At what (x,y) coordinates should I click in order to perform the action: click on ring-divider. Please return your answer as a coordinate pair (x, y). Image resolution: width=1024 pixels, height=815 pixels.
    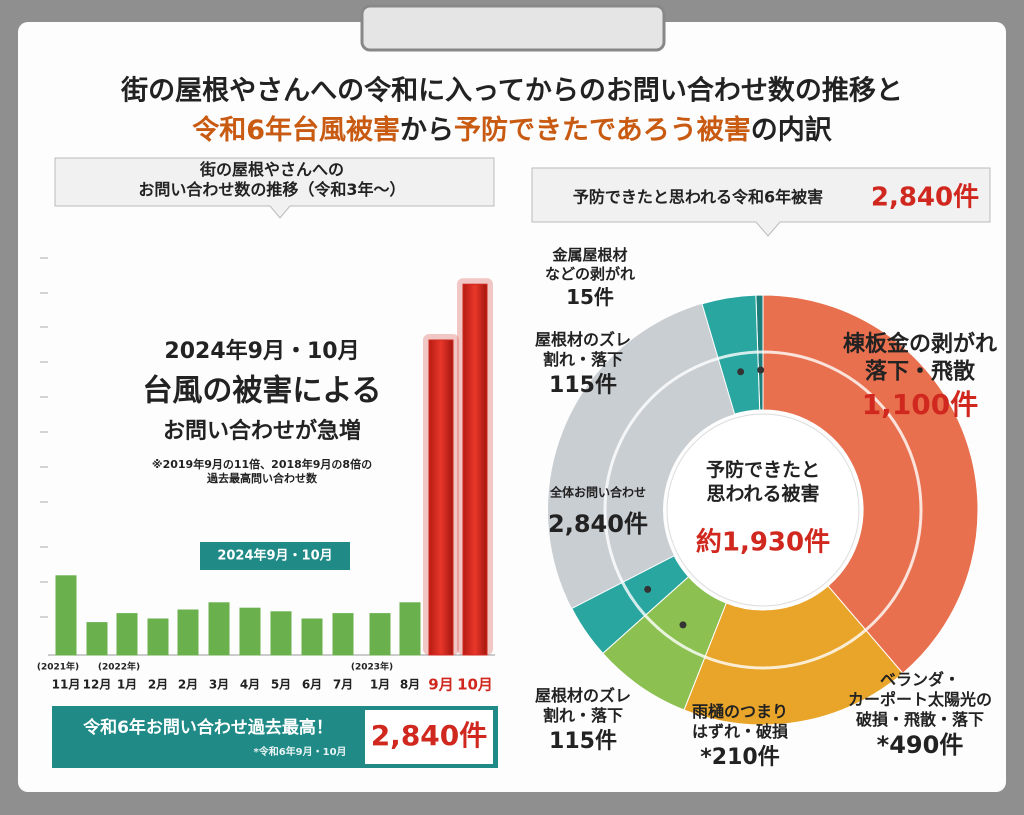
    Looking at the image, I should click on (763, 510).